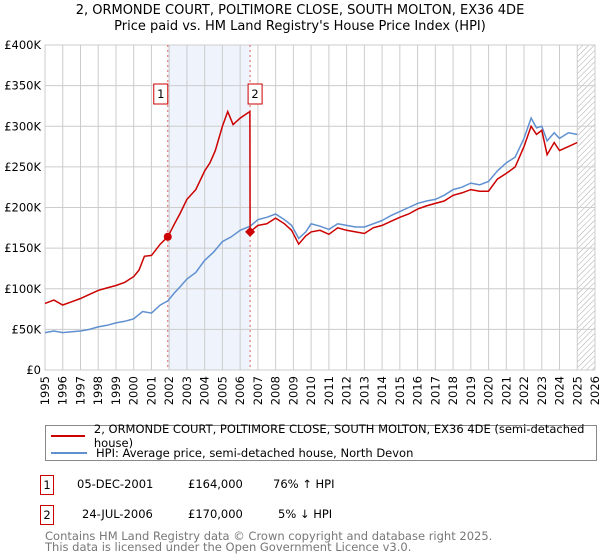 Image resolution: width=600 pixels, height=560 pixels. What do you see at coordinates (304, 484) in the screenshot?
I see `transaction-hpi: 76% ↑ HPI` at bounding box center [304, 484].